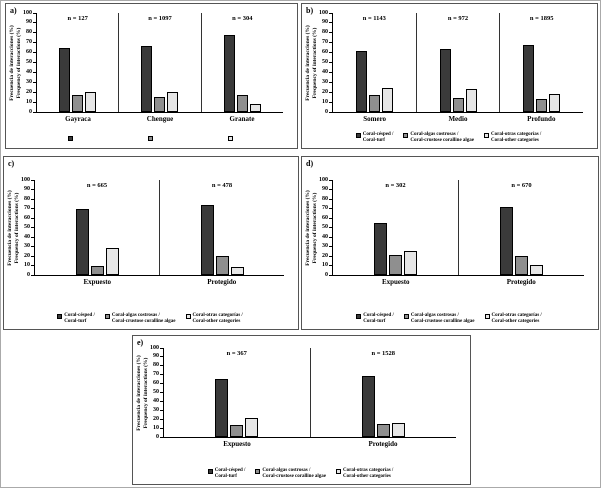 The image size is (601, 488). I want to click on y-tick-label: 90, so click(27, 189).